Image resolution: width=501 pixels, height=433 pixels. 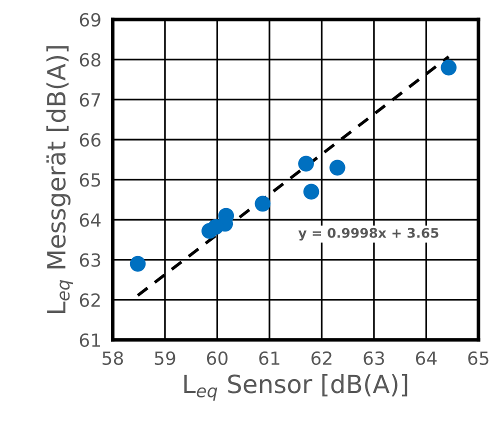 What do you see at coordinates (90, 300) in the screenshot?
I see `y-tick-label: 62` at bounding box center [90, 300].